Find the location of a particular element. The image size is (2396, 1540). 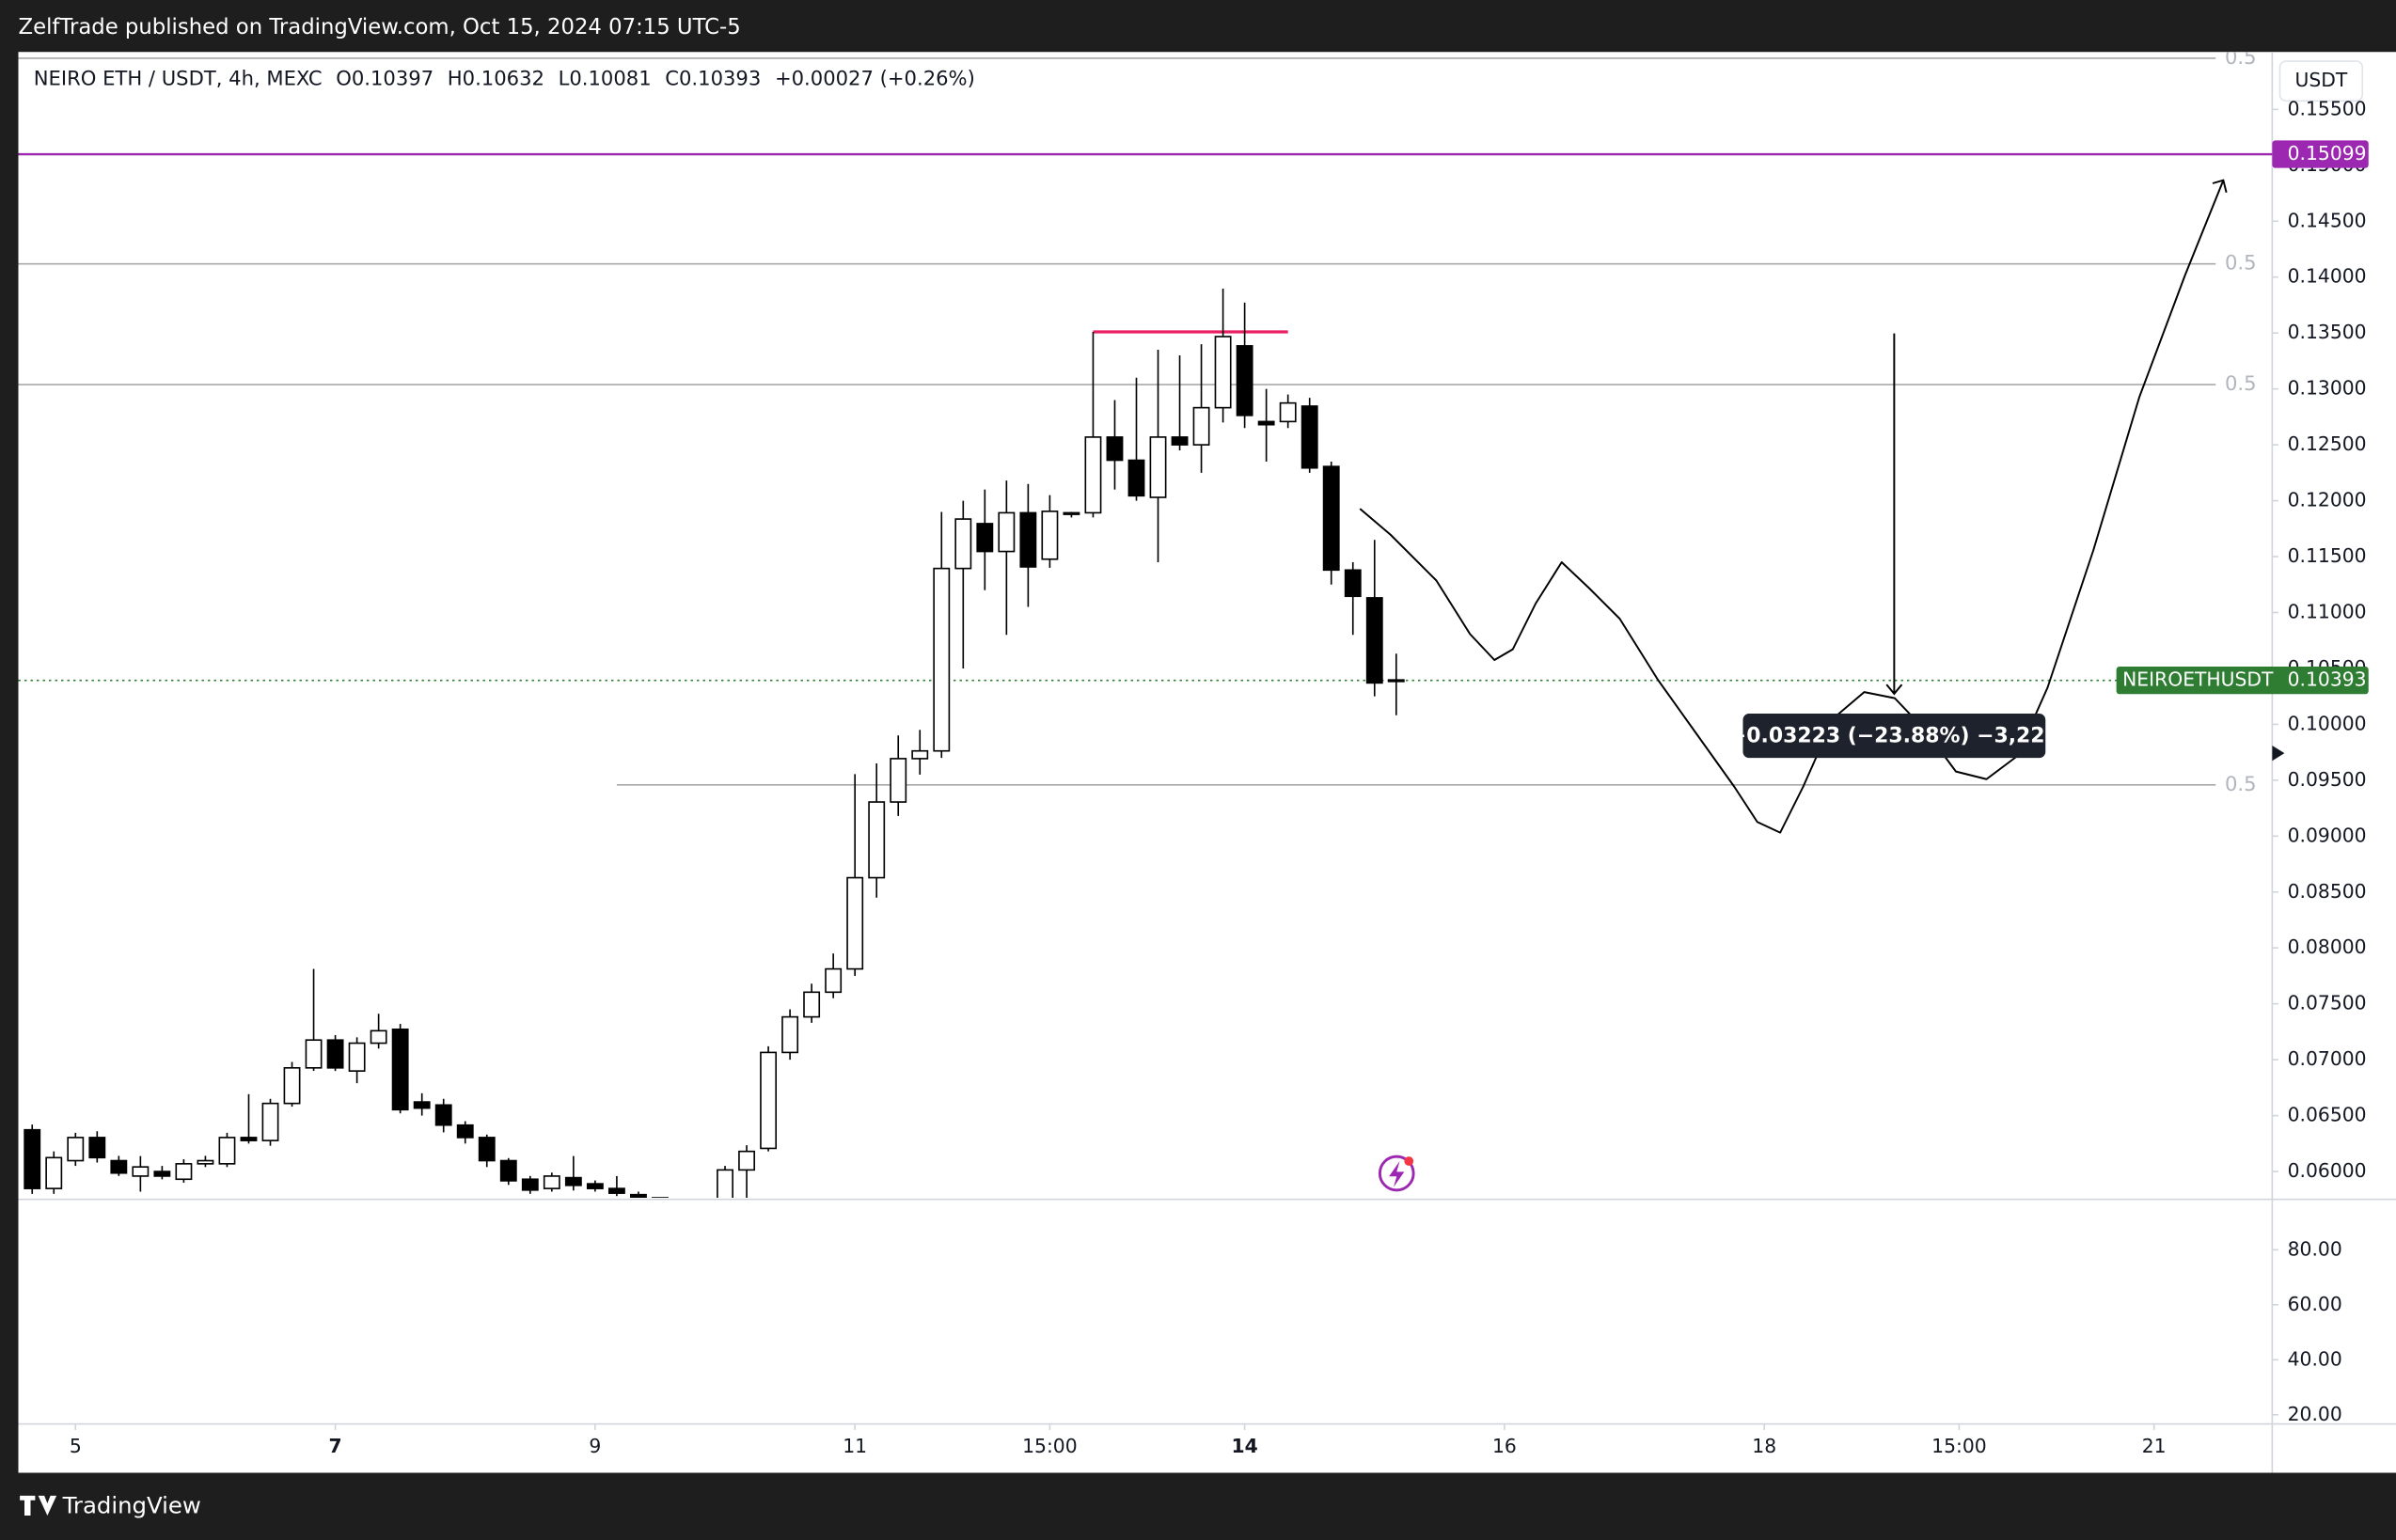

x-tick-label: 14 is located at coordinates (1244, 1446).